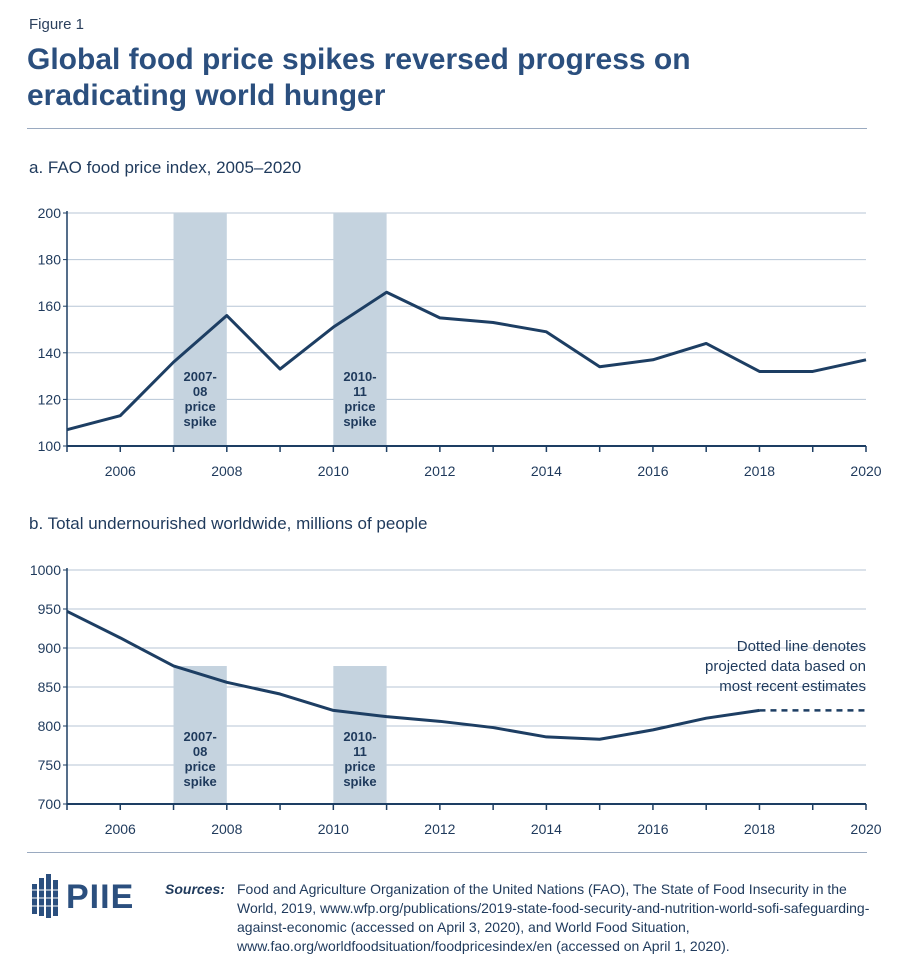 Image resolution: width=899 pixels, height=976 pixels. Describe the element at coordinates (333, 471) in the screenshot. I see `chart-a-x-tick-label-2010: 2010` at that location.